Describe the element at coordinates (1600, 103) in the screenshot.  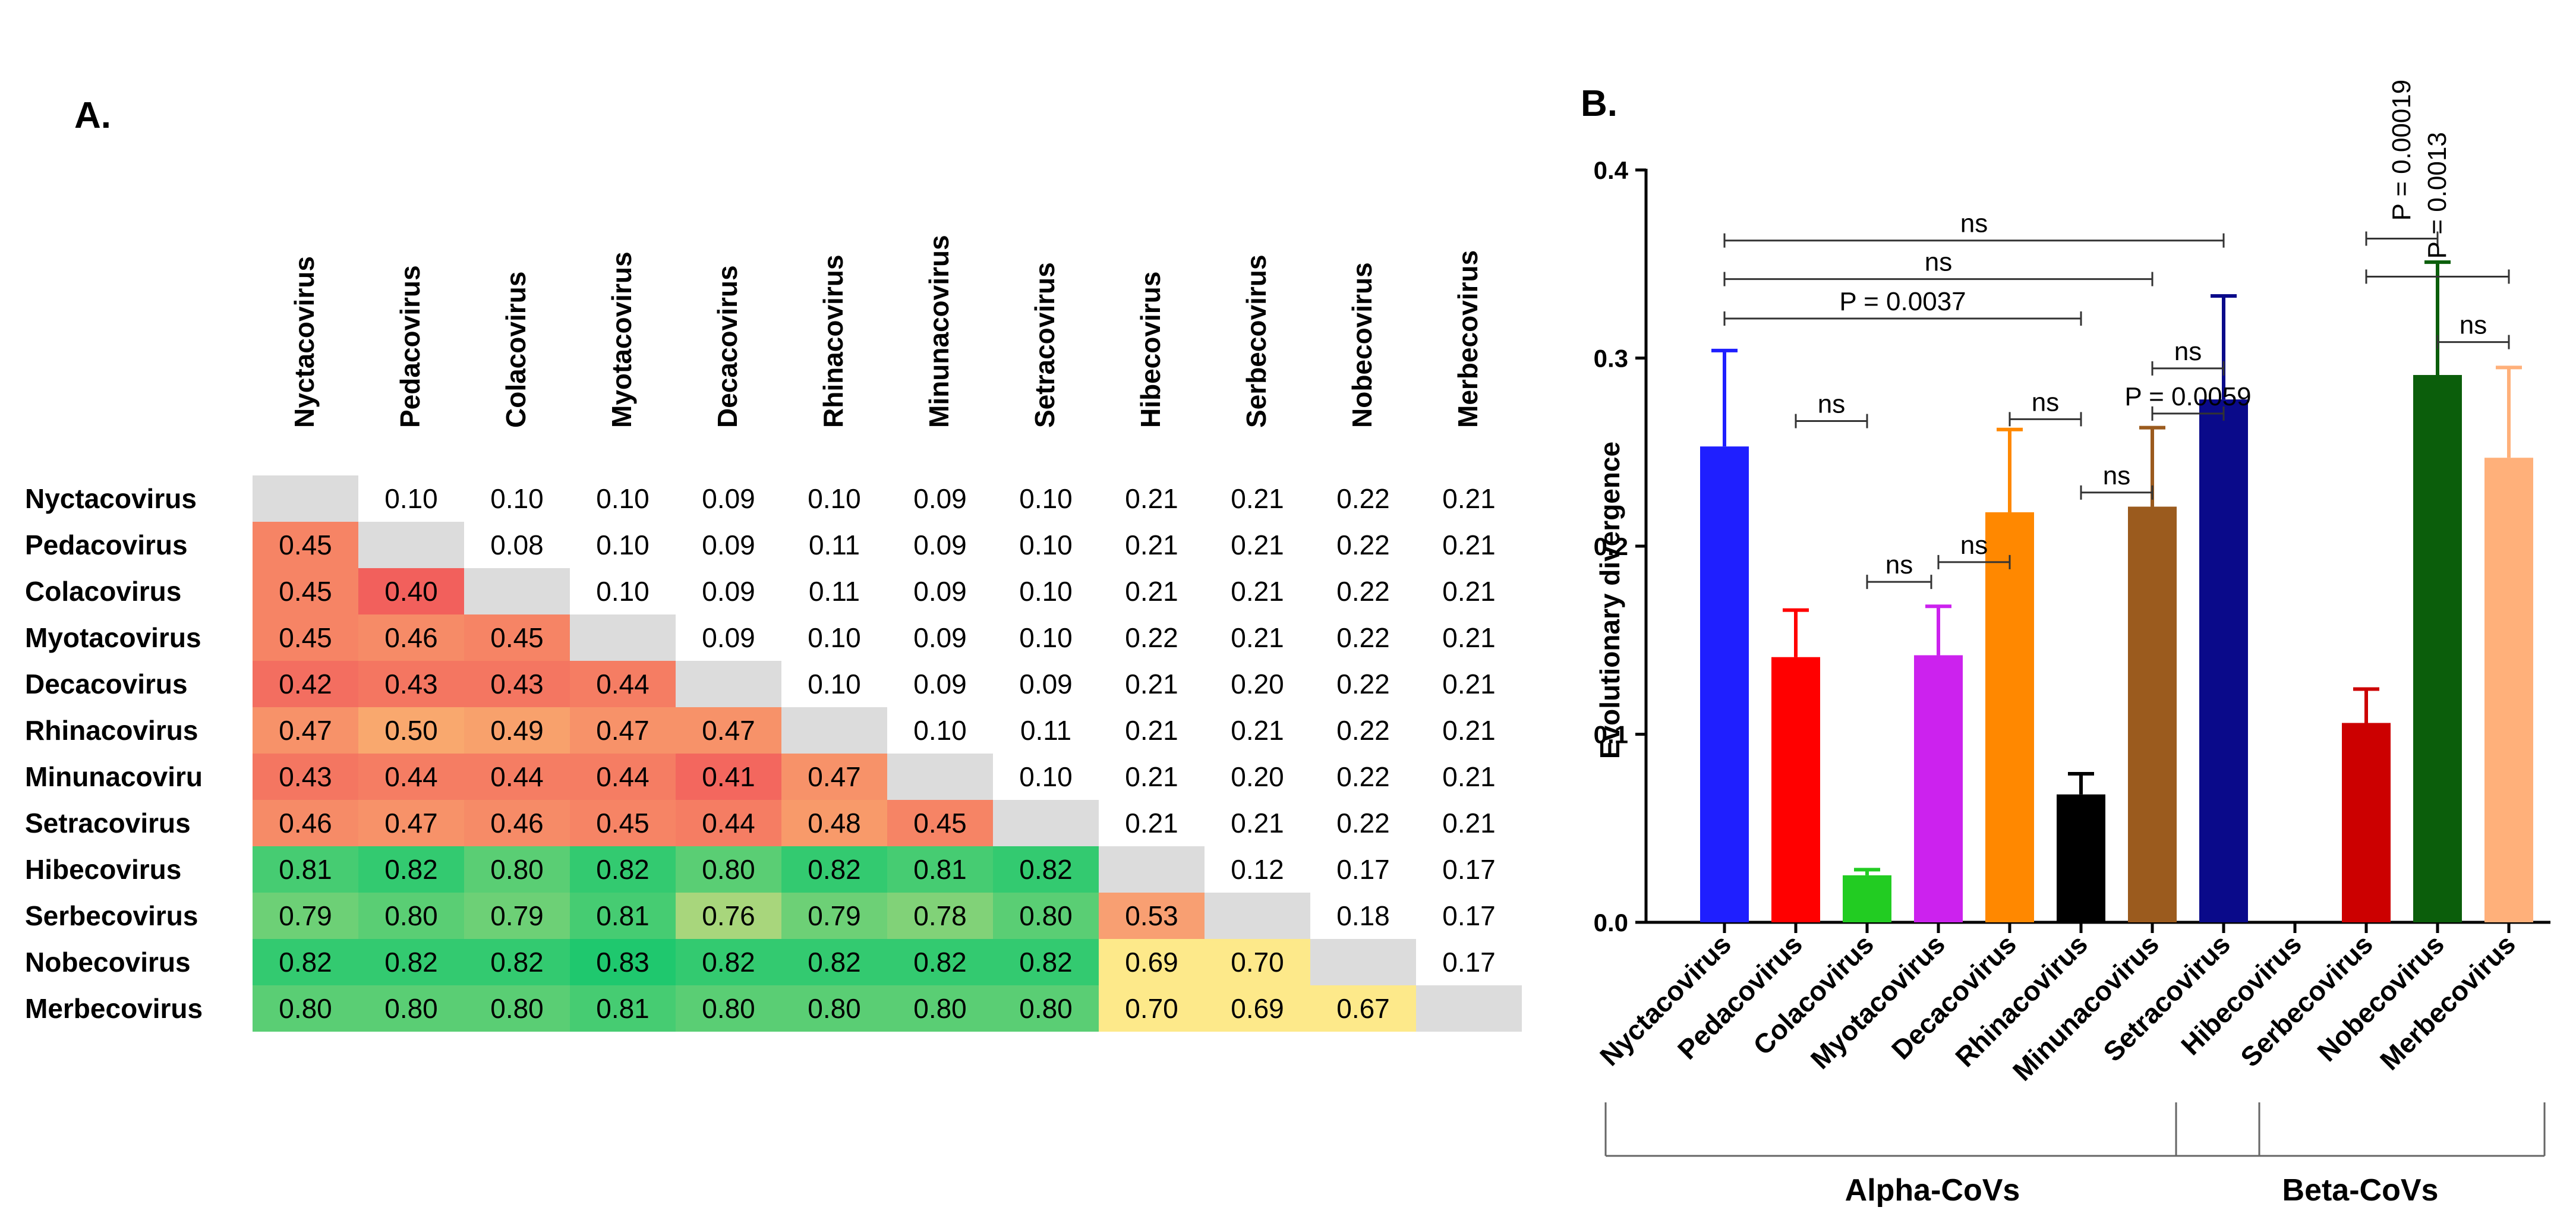
I see `panel-label-b: B.` at that location.